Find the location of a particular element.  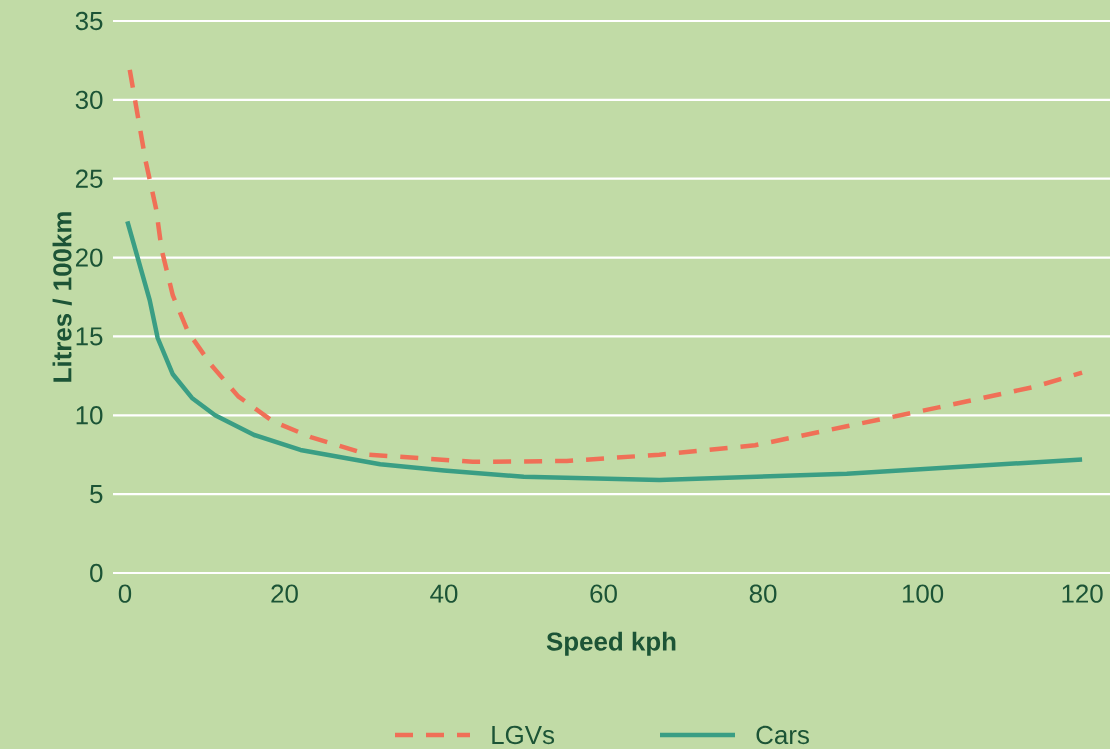

x-tick-label: 20 is located at coordinates (284, 593).